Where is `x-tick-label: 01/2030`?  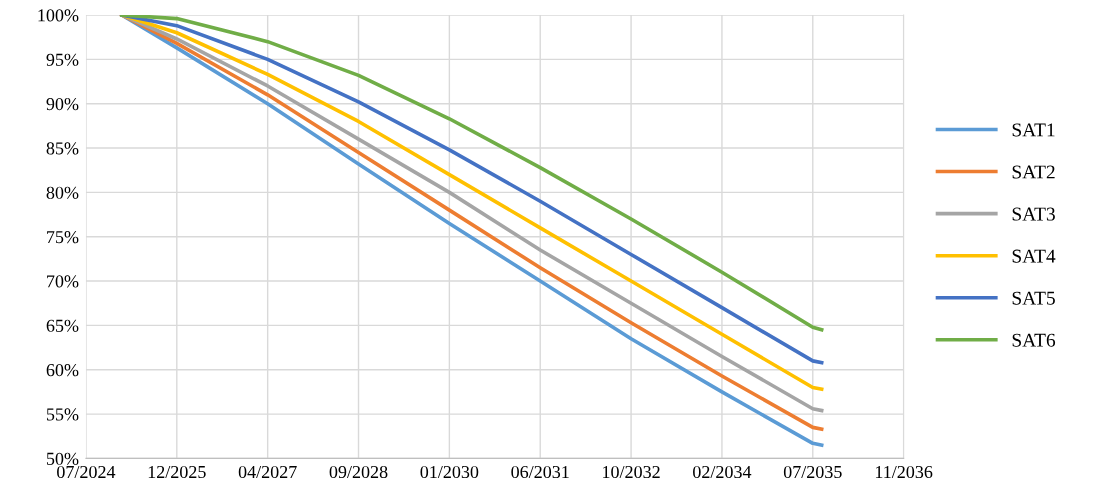 x-tick-label: 01/2030 is located at coordinates (449, 472).